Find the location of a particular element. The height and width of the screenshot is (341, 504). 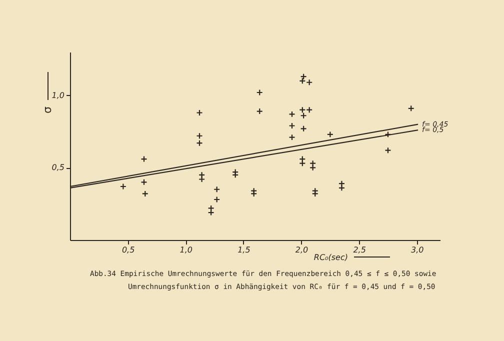

x-tick-label: 0,5 is located at coordinates (128, 250).